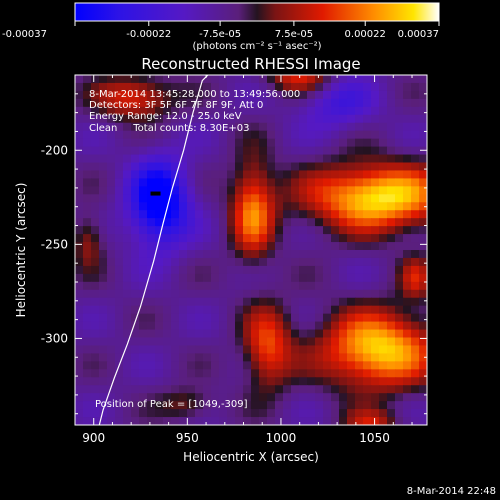  Describe the element at coordinates (257, 12) in the screenshot. I see `colorbar` at that location.